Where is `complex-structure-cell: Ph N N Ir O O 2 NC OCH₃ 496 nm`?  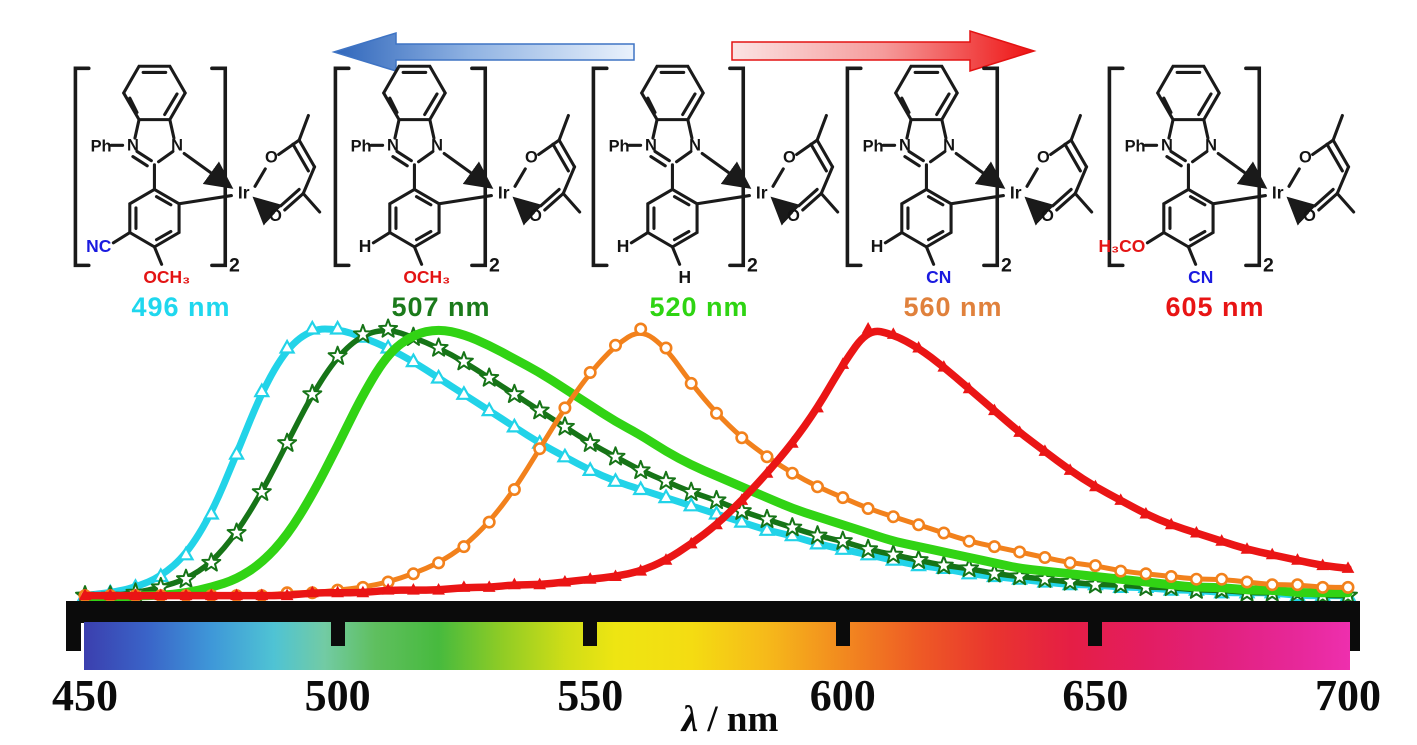
complex-structure-cell: Ph N N Ir O O 2 NC OCH₃ 496 nm is located at coordinates (196, 195).